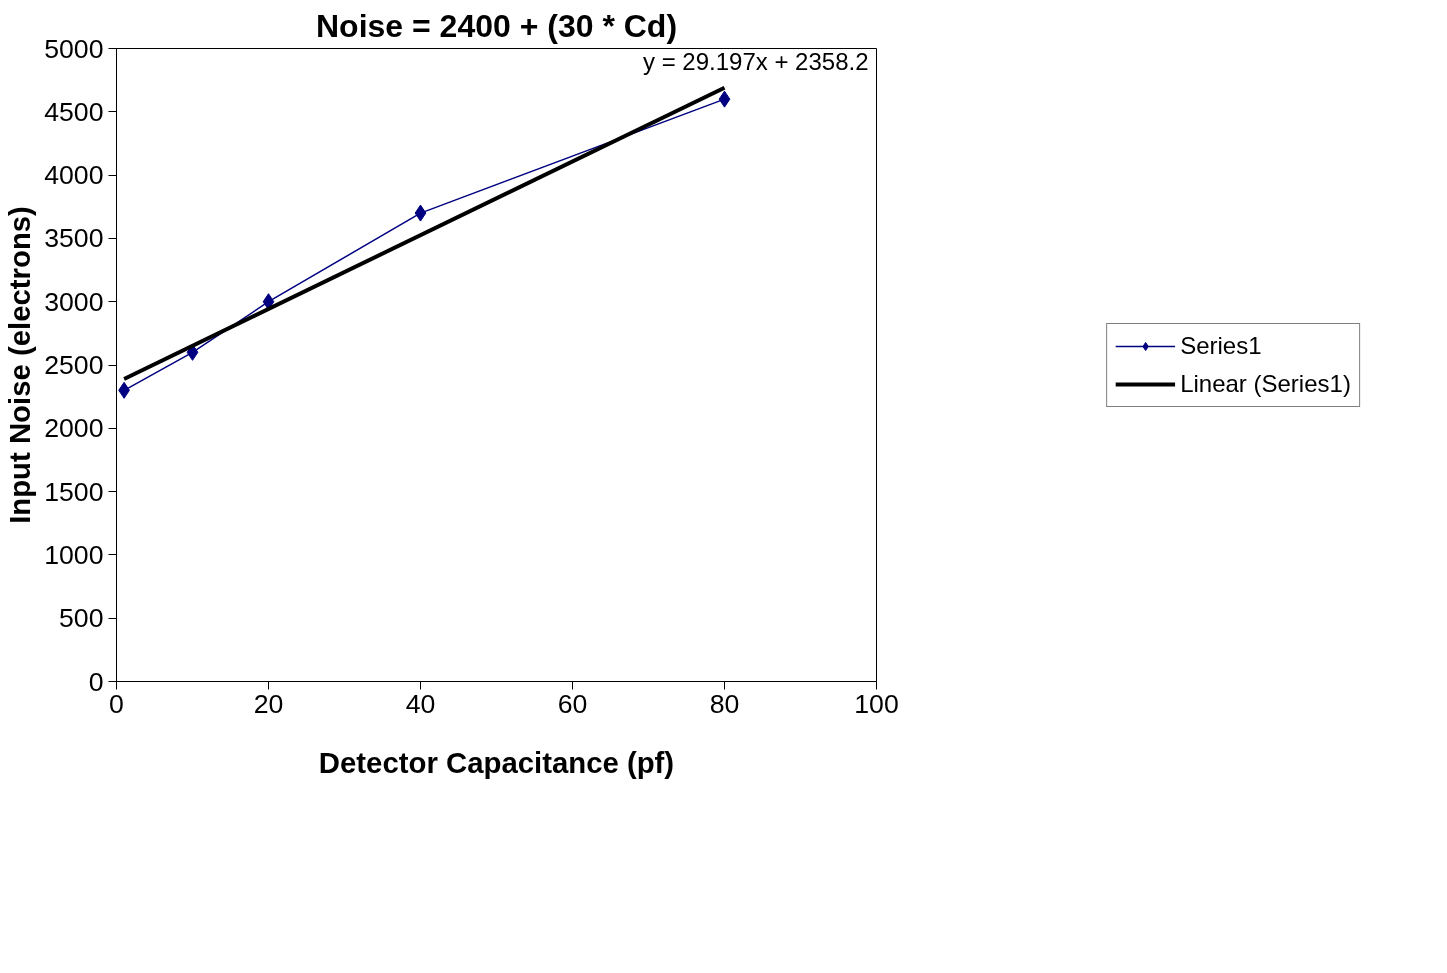 This screenshot has height=973, width=1447. What do you see at coordinates (74, 554) in the screenshot?
I see `y-tick-label: 1000` at bounding box center [74, 554].